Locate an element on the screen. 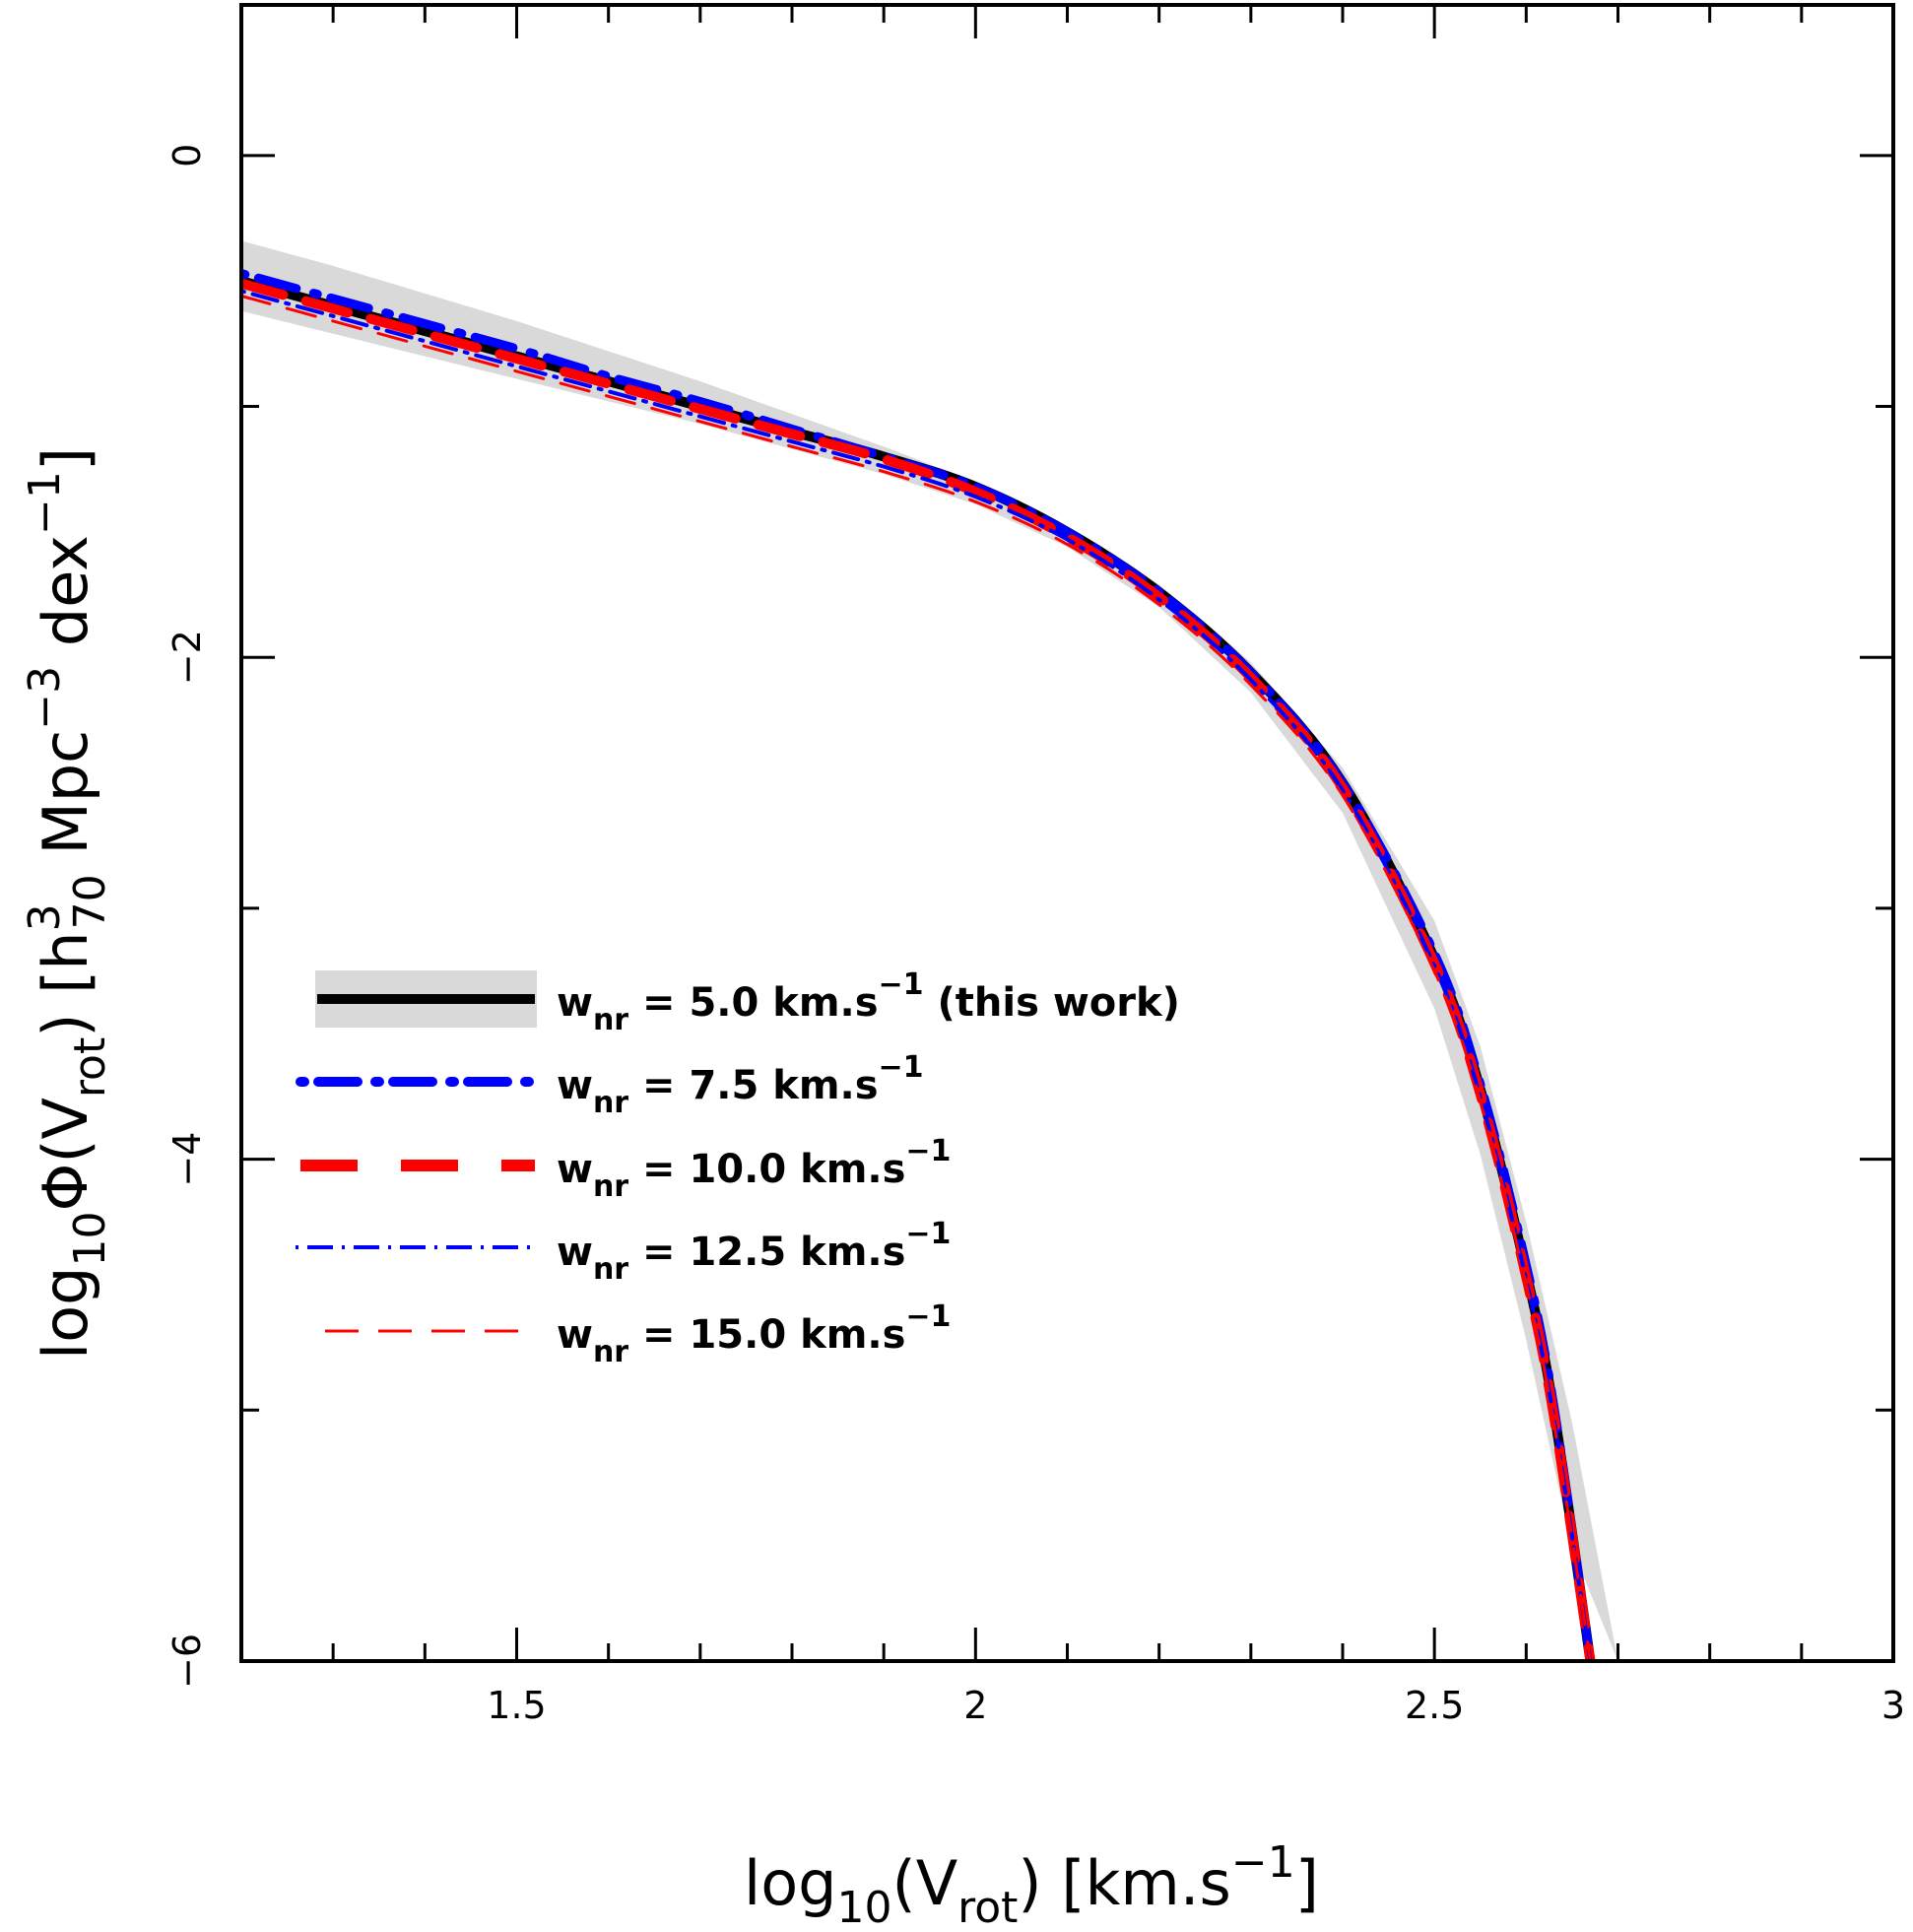  x-tick-label: 1.5 is located at coordinates (516, 1705).